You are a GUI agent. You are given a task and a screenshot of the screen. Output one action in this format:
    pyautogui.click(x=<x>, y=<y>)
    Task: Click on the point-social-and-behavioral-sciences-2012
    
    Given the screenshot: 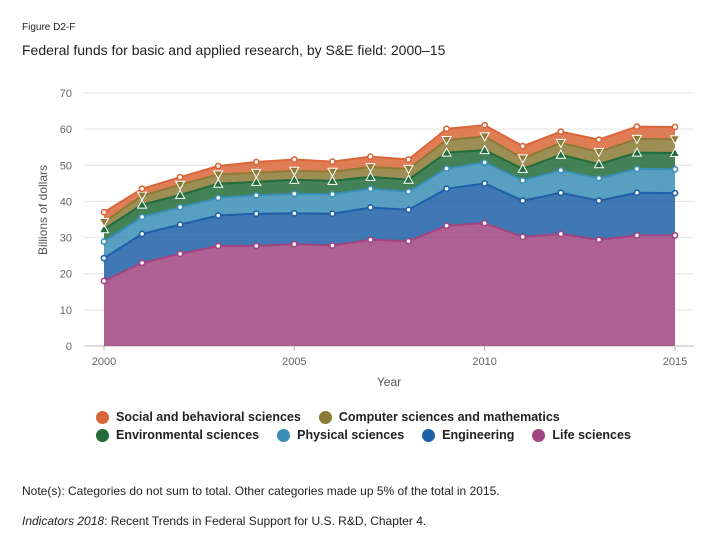 What is the action you would take?
    pyautogui.click(x=561, y=132)
    